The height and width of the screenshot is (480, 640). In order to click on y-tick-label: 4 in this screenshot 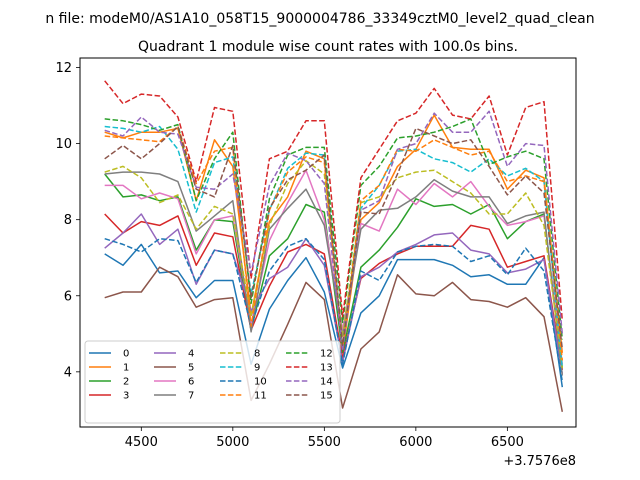, I will do `click(68, 372)`.